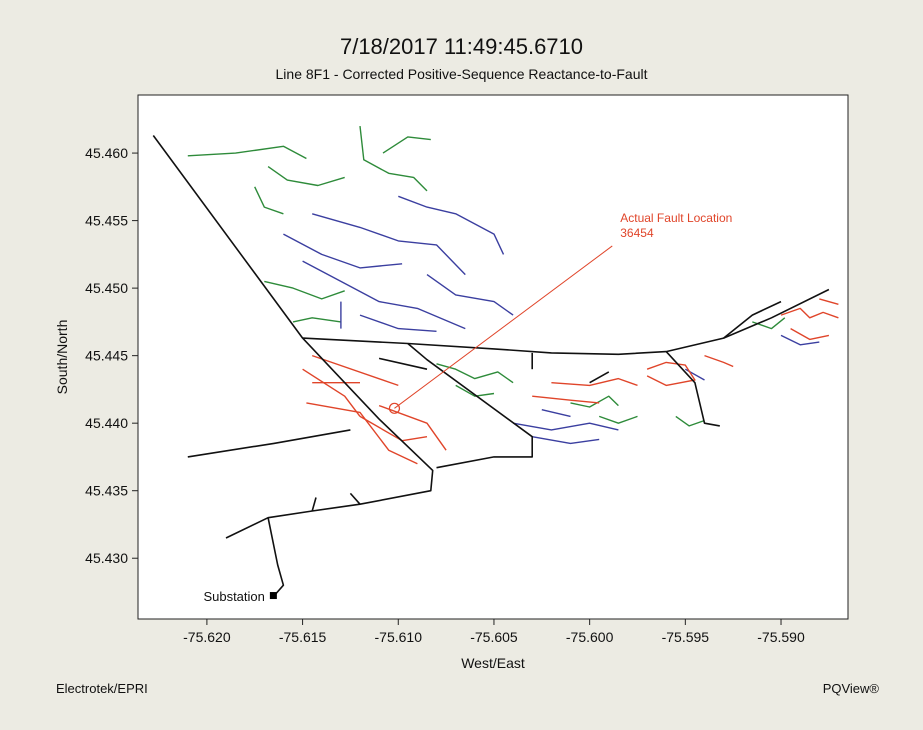 This screenshot has height=730, width=923. What do you see at coordinates (399, 637) in the screenshot?
I see `x-tick-label: -75.610` at bounding box center [399, 637].